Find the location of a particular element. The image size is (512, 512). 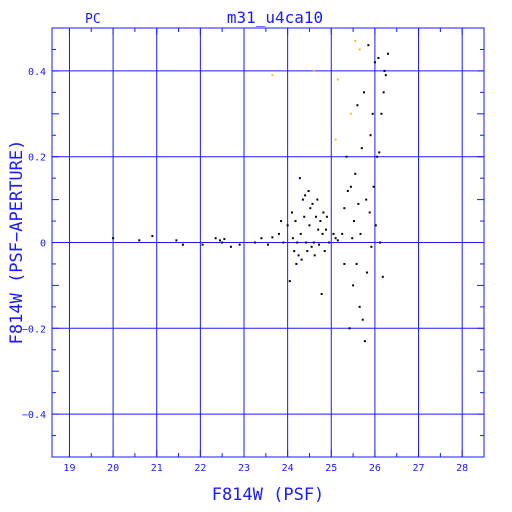

y-tick-label: 0 is located at coordinates (43, 244).